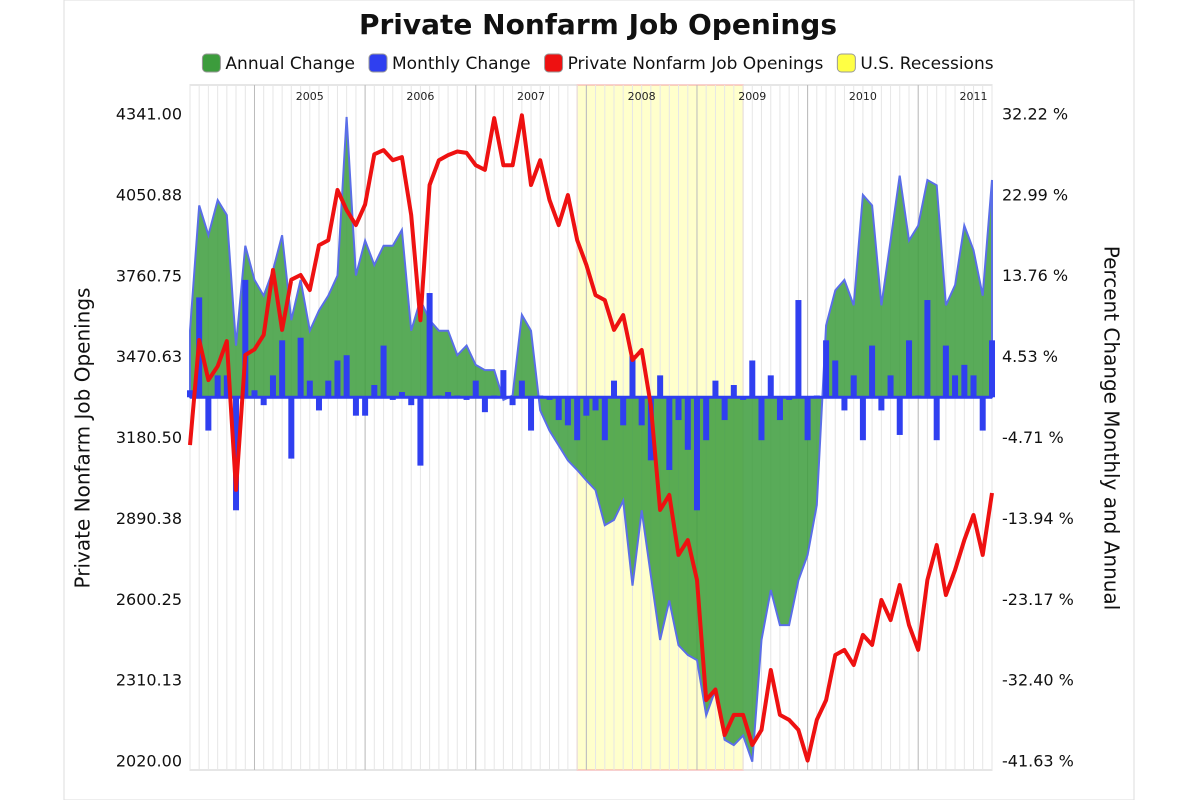 This screenshot has height=800, width=1200. I want to click on y2-tick-label: -32.40 %, so click(1038, 680).